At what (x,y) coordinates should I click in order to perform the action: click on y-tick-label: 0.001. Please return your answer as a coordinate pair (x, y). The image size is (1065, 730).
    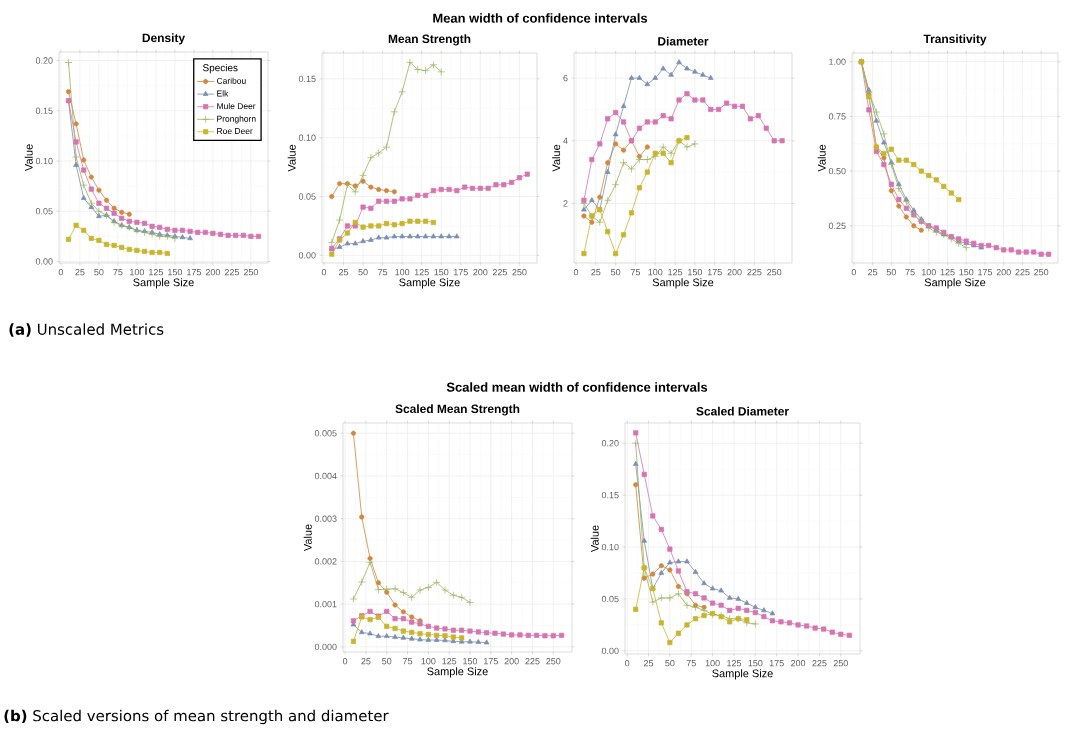
    Looking at the image, I should click on (325, 604).